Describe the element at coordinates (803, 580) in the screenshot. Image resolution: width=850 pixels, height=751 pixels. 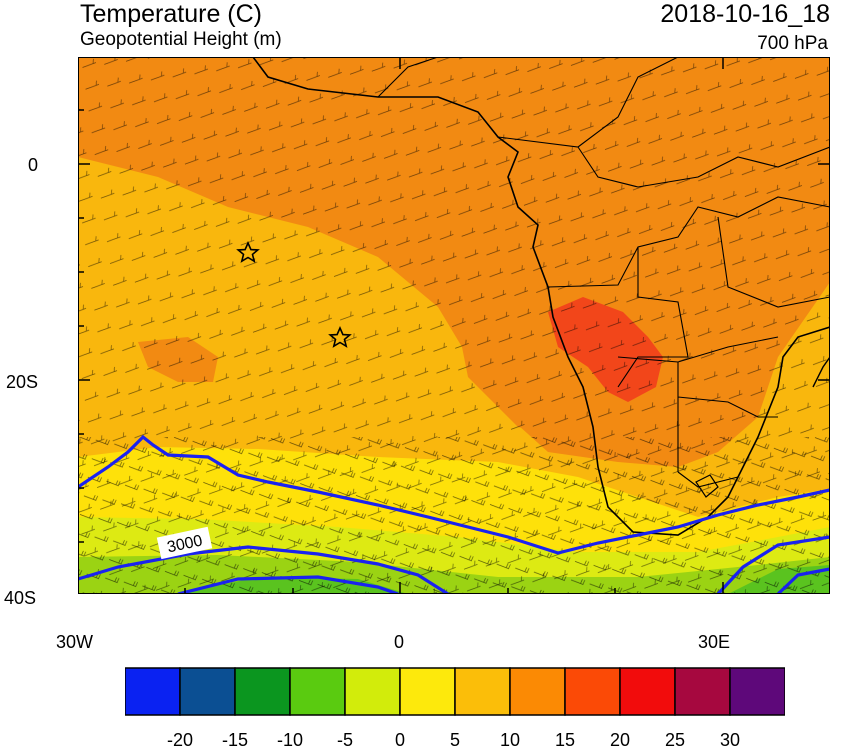
I see `height-contour-east-low` at that location.